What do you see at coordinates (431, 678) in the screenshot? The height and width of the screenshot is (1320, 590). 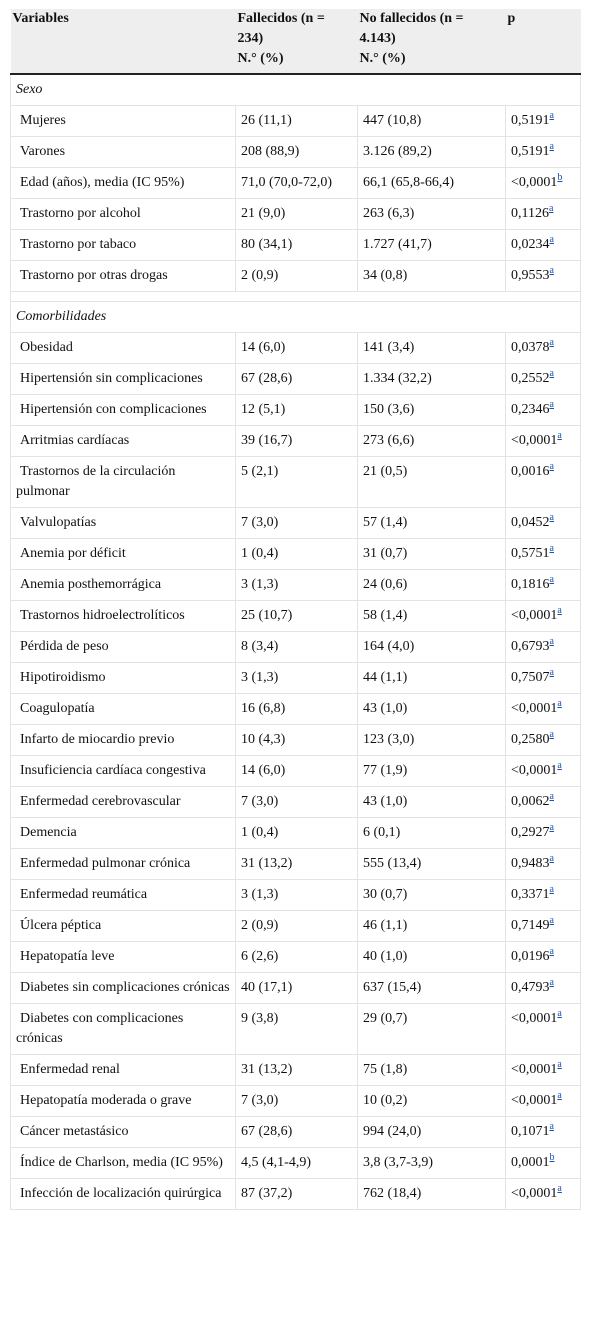 I see `no-fallecidos-cell: 44 (1,1)` at bounding box center [431, 678].